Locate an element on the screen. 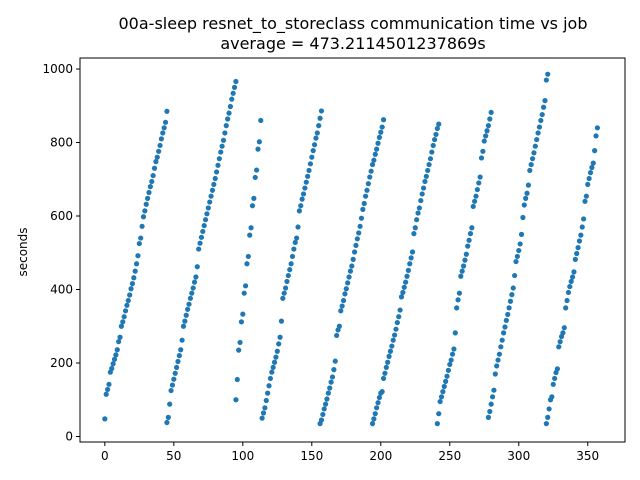  y-axis-label: seconds is located at coordinates (23, 251).